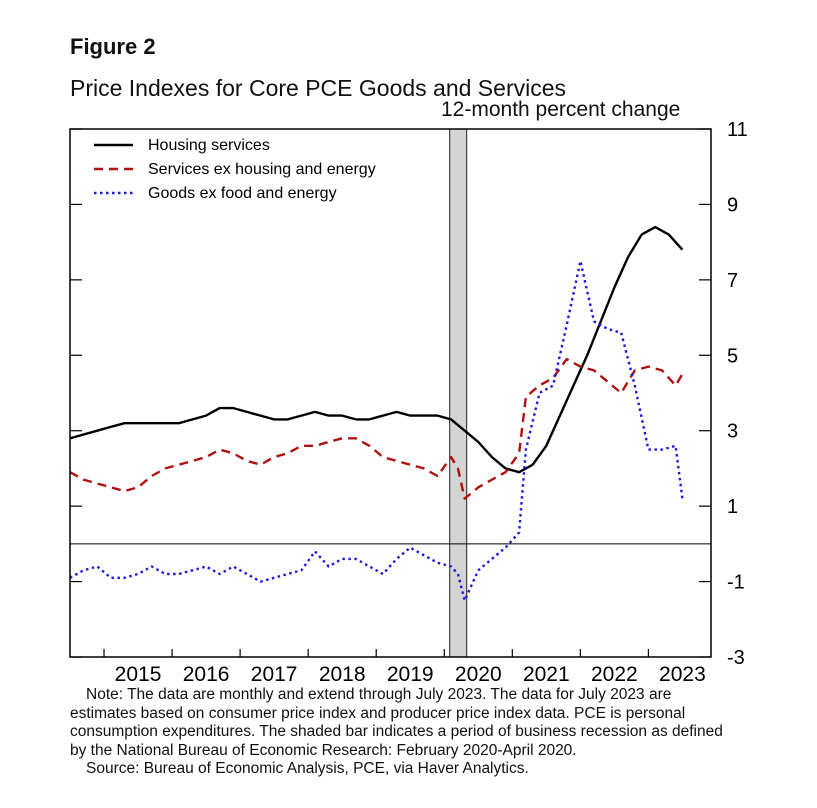  Describe the element at coordinates (737, 130) in the screenshot. I see `y-tick-label: 11` at that location.